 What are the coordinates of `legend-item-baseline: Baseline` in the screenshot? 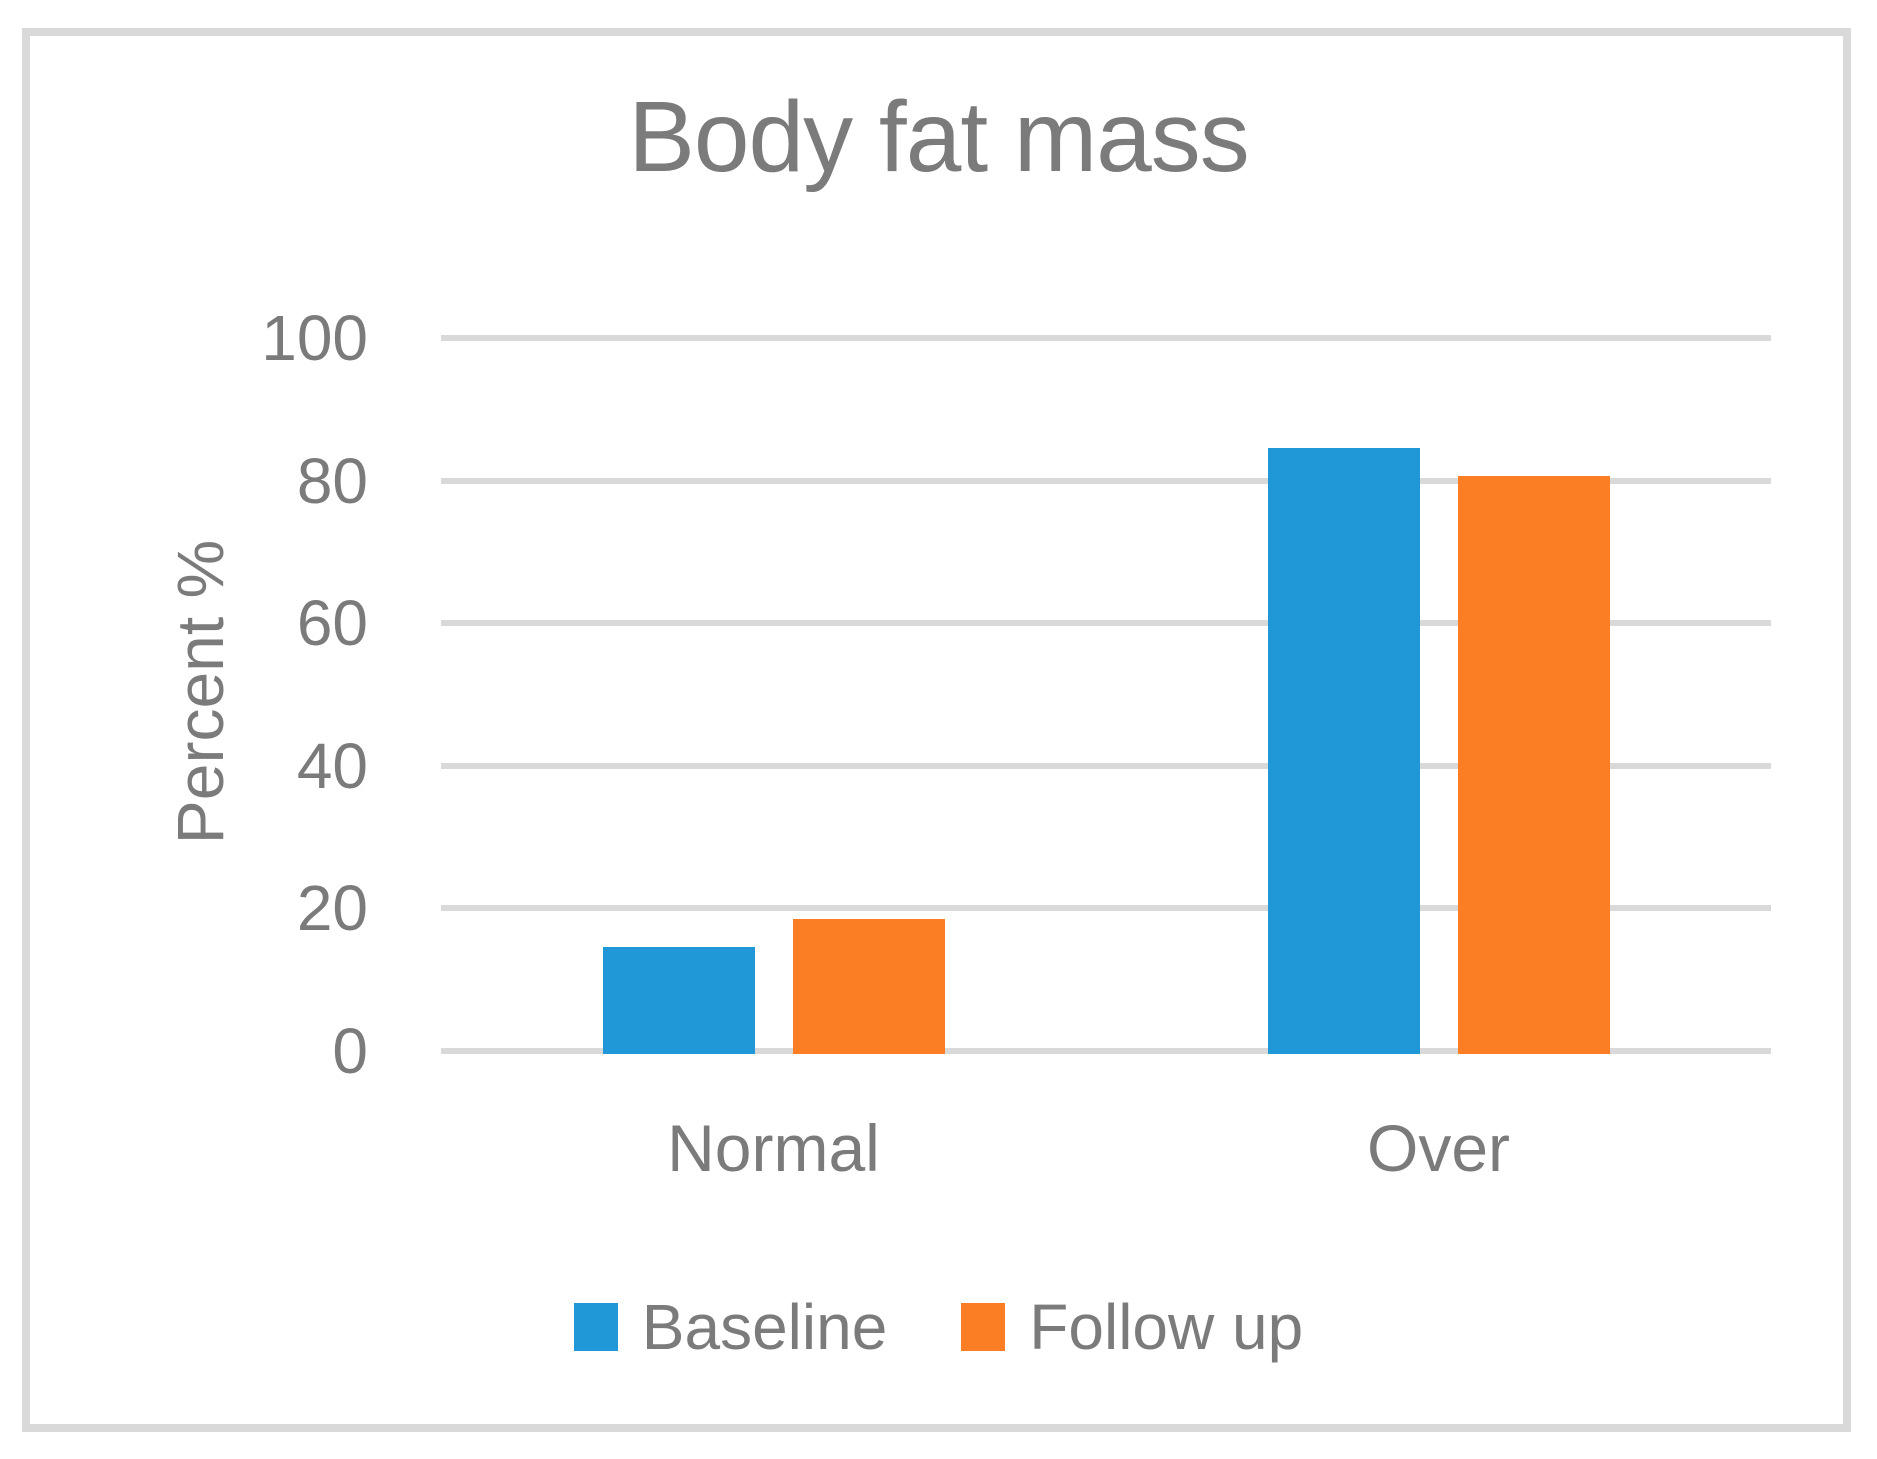 It's located at (730, 1327).